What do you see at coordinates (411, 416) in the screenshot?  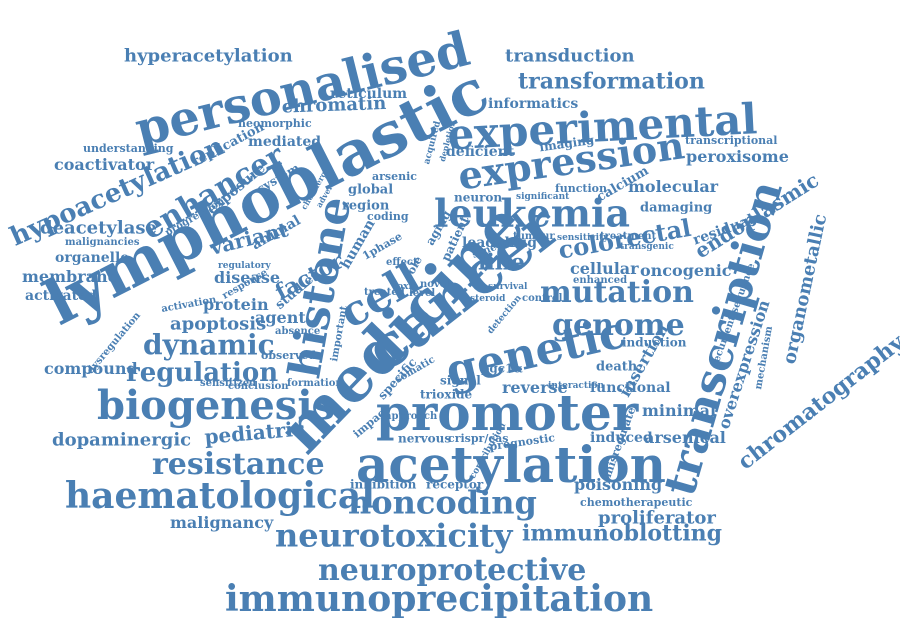 I see `word-approach: approach` at bounding box center [411, 416].